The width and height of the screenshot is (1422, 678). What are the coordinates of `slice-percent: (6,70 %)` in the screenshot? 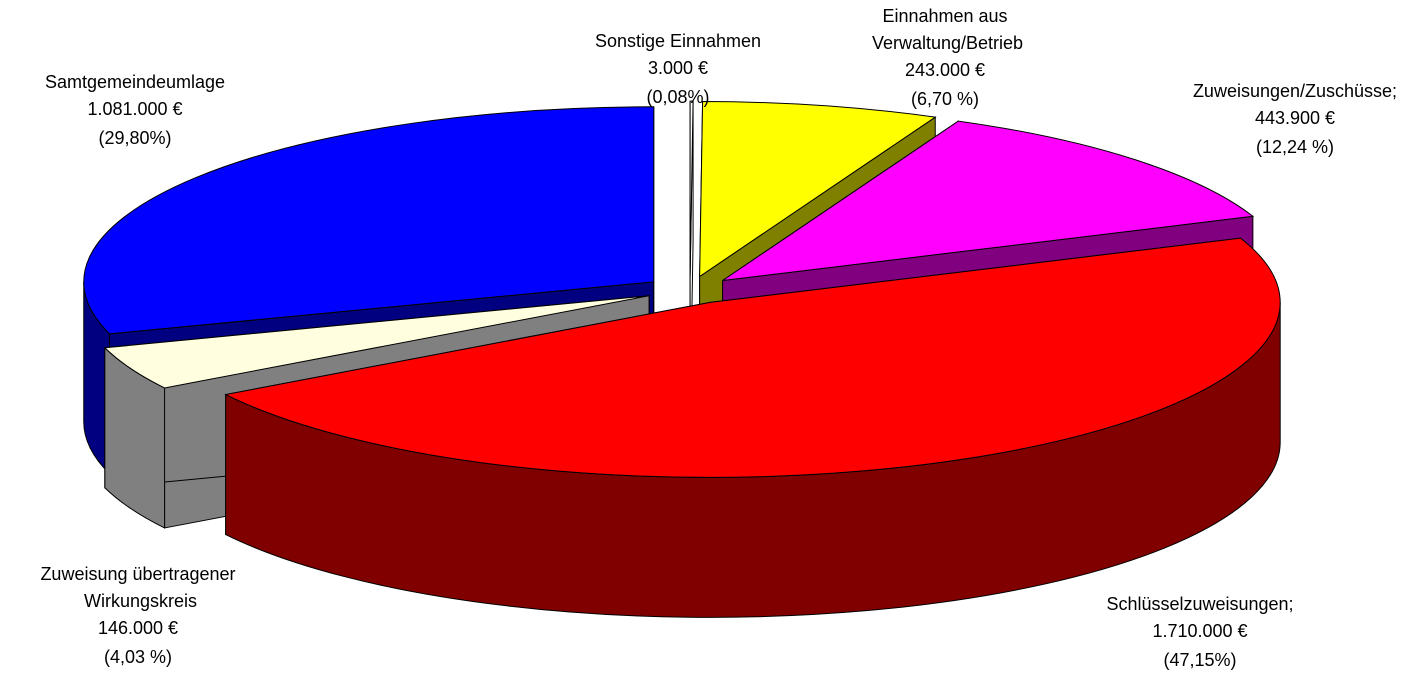 It's located at (945, 99).